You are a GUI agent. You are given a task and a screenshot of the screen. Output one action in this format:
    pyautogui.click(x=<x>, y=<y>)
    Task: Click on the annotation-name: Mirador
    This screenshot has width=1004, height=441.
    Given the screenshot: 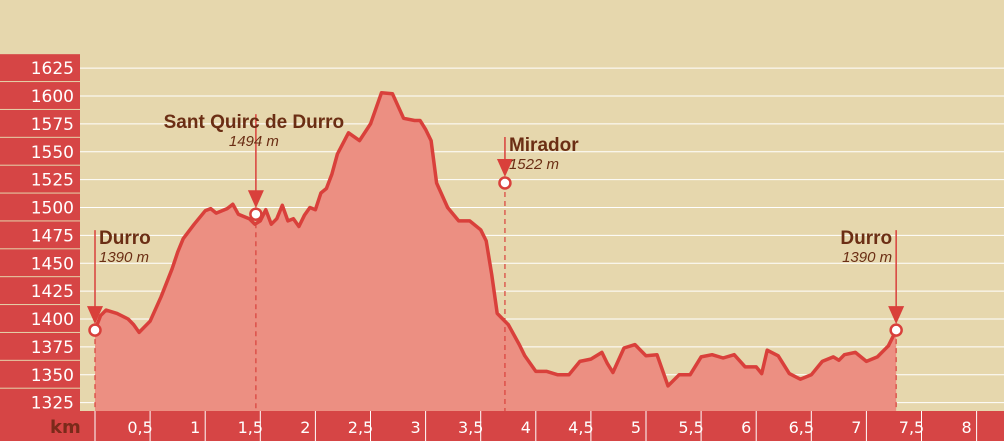 What is the action you would take?
    pyautogui.click(x=544, y=145)
    